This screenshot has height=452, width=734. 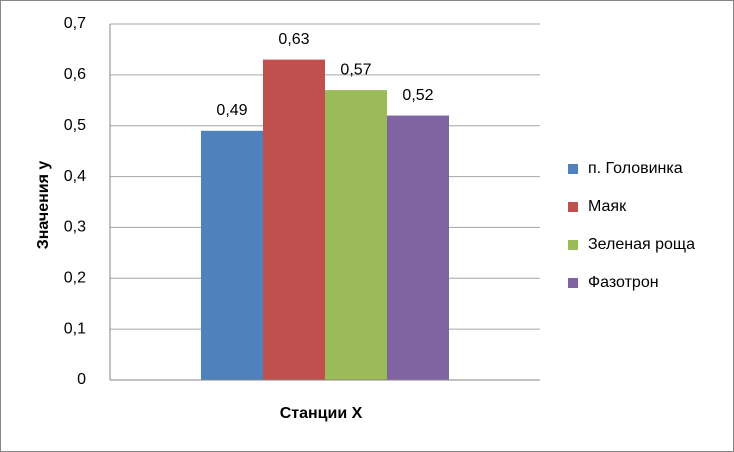 What do you see at coordinates (75, 278) in the screenshot?
I see `y-tick-label: 0,2` at bounding box center [75, 278].